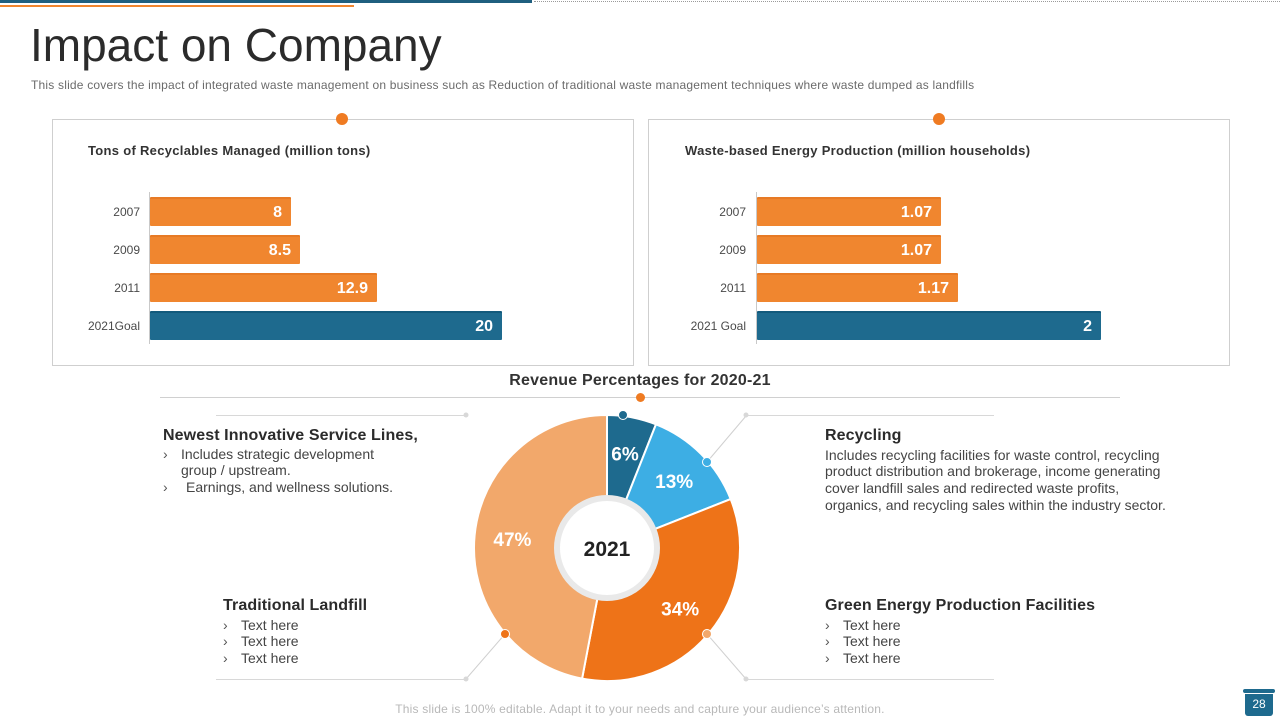  Describe the element at coordinates (869, 679) in the screenshot. I see `bottom-right-separator` at that location.